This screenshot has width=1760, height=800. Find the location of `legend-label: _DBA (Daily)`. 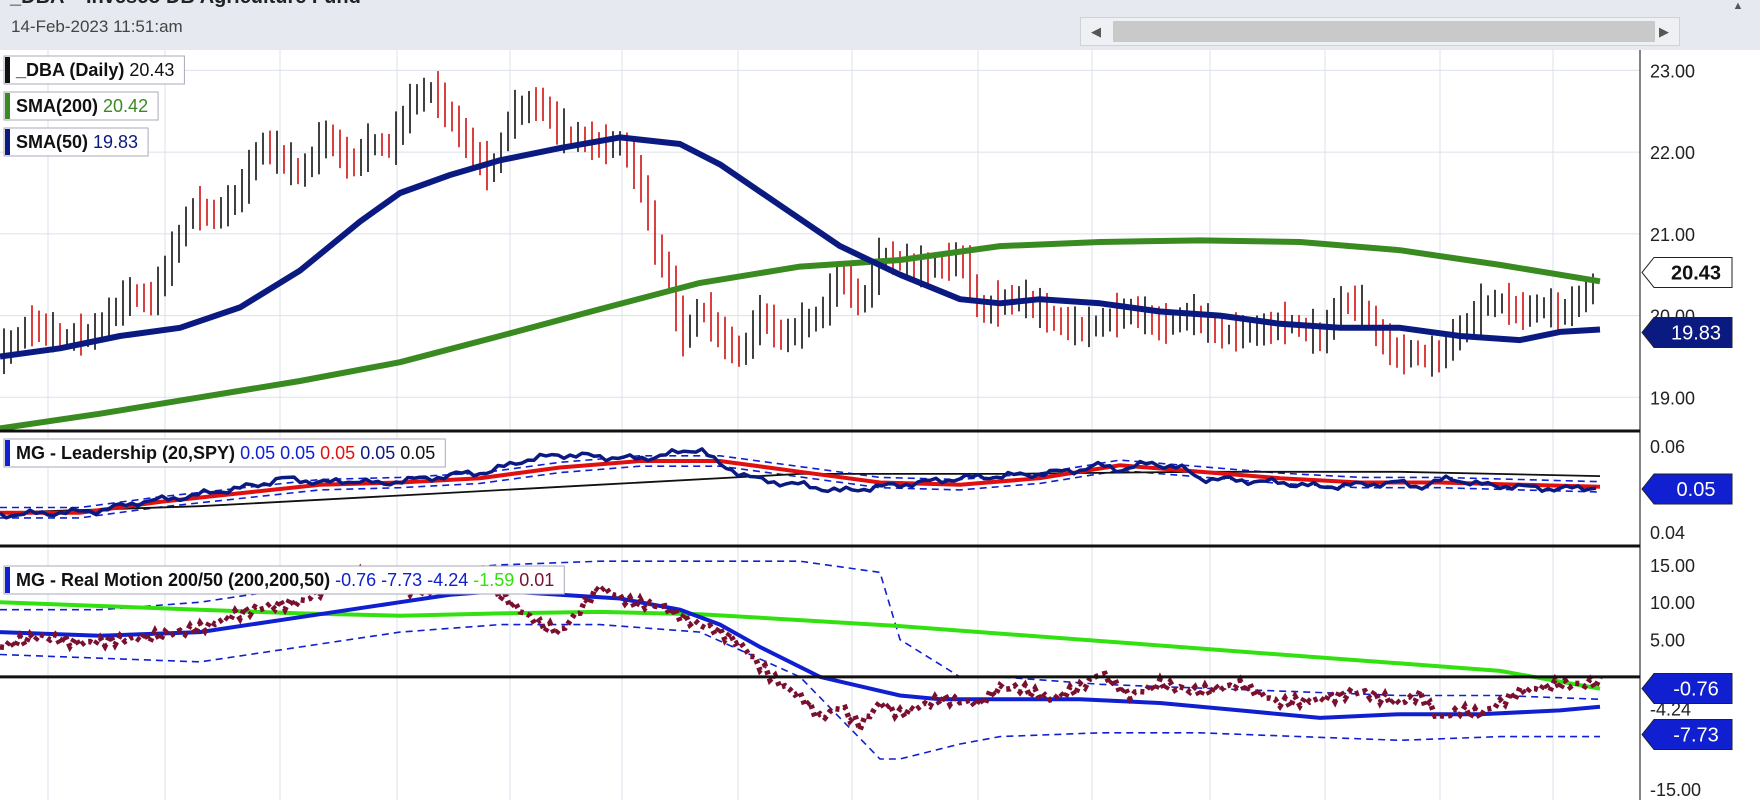

legend-label: _DBA (Daily) is located at coordinates (69, 70).